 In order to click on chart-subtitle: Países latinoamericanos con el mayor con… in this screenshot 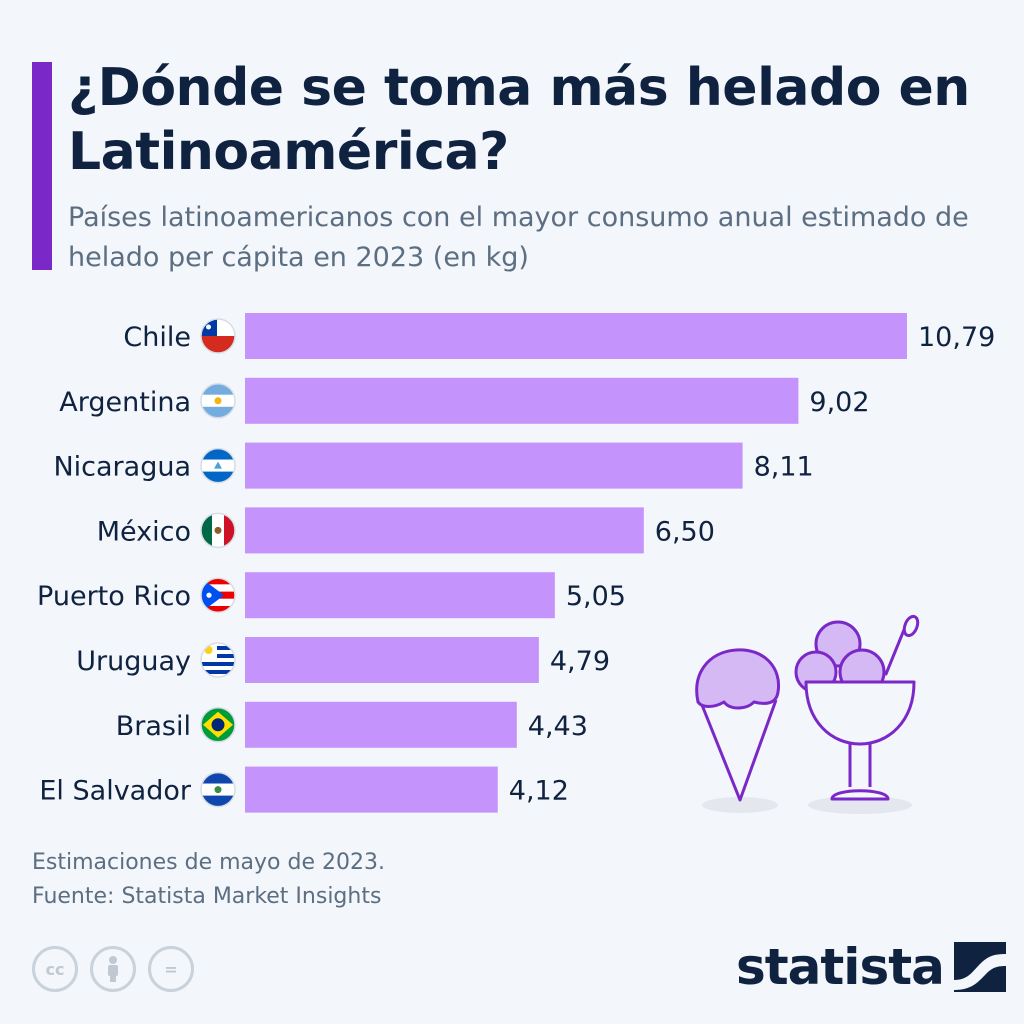, I will do `click(518, 237)`.